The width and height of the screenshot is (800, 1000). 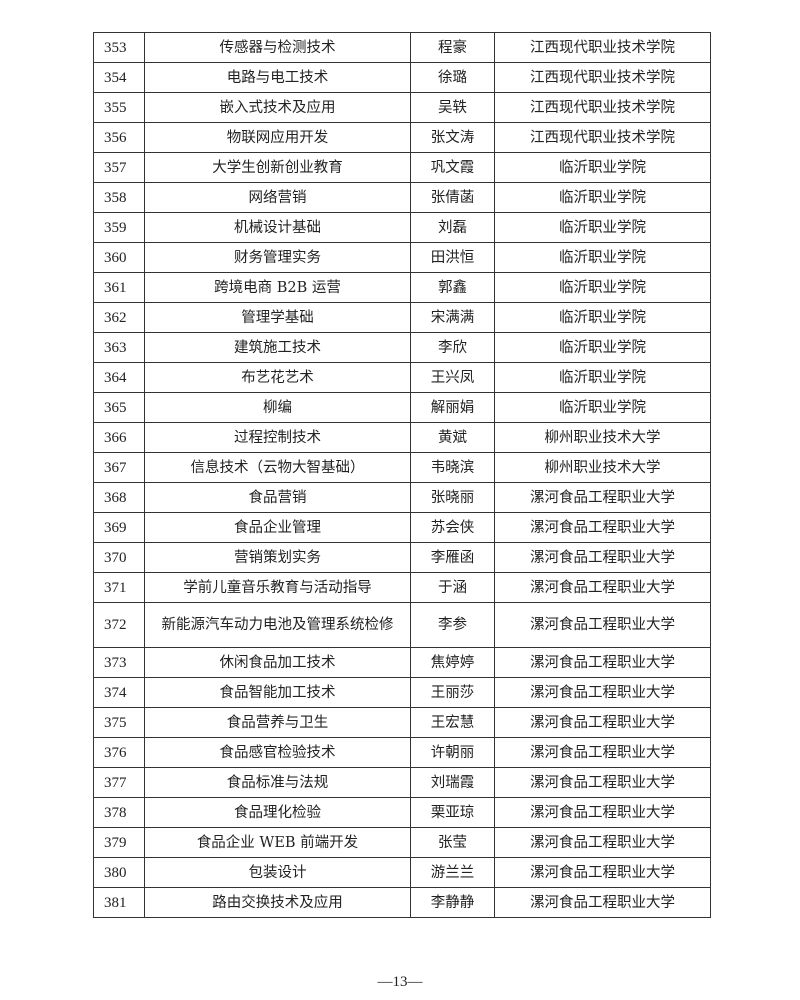 What do you see at coordinates (400, 982) in the screenshot?
I see `page-number: —13—` at bounding box center [400, 982].